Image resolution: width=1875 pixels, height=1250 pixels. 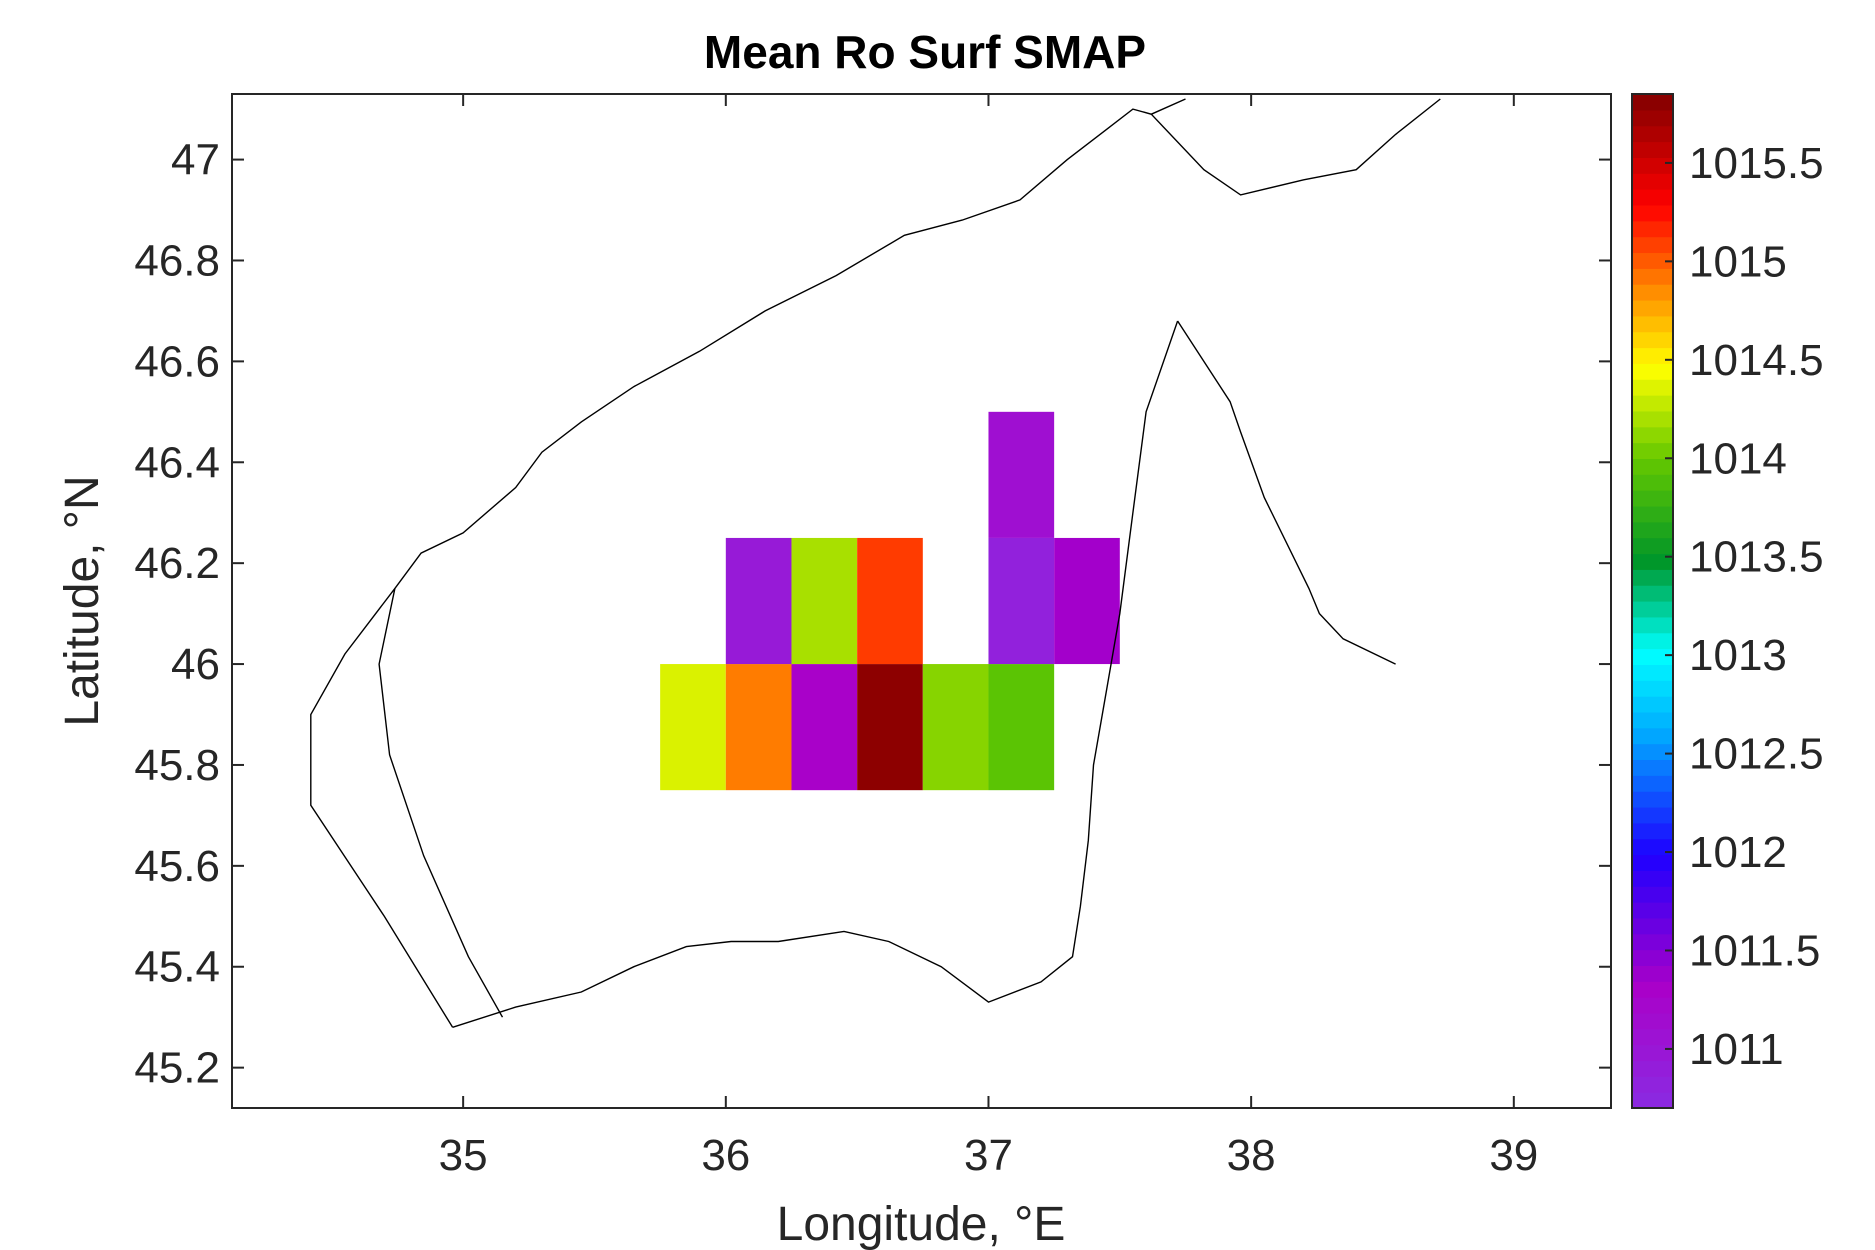 What do you see at coordinates (1756, 163) in the screenshot?
I see `colorbar-tick-label: 1015.5` at bounding box center [1756, 163].